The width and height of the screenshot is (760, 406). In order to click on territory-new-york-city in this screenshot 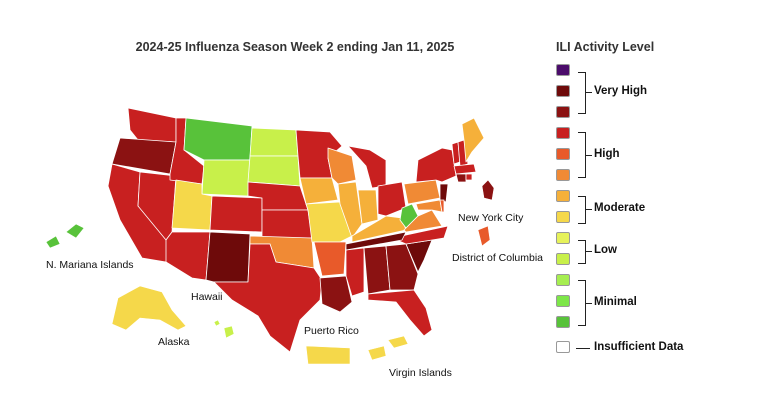, I will do `click(488, 190)`.